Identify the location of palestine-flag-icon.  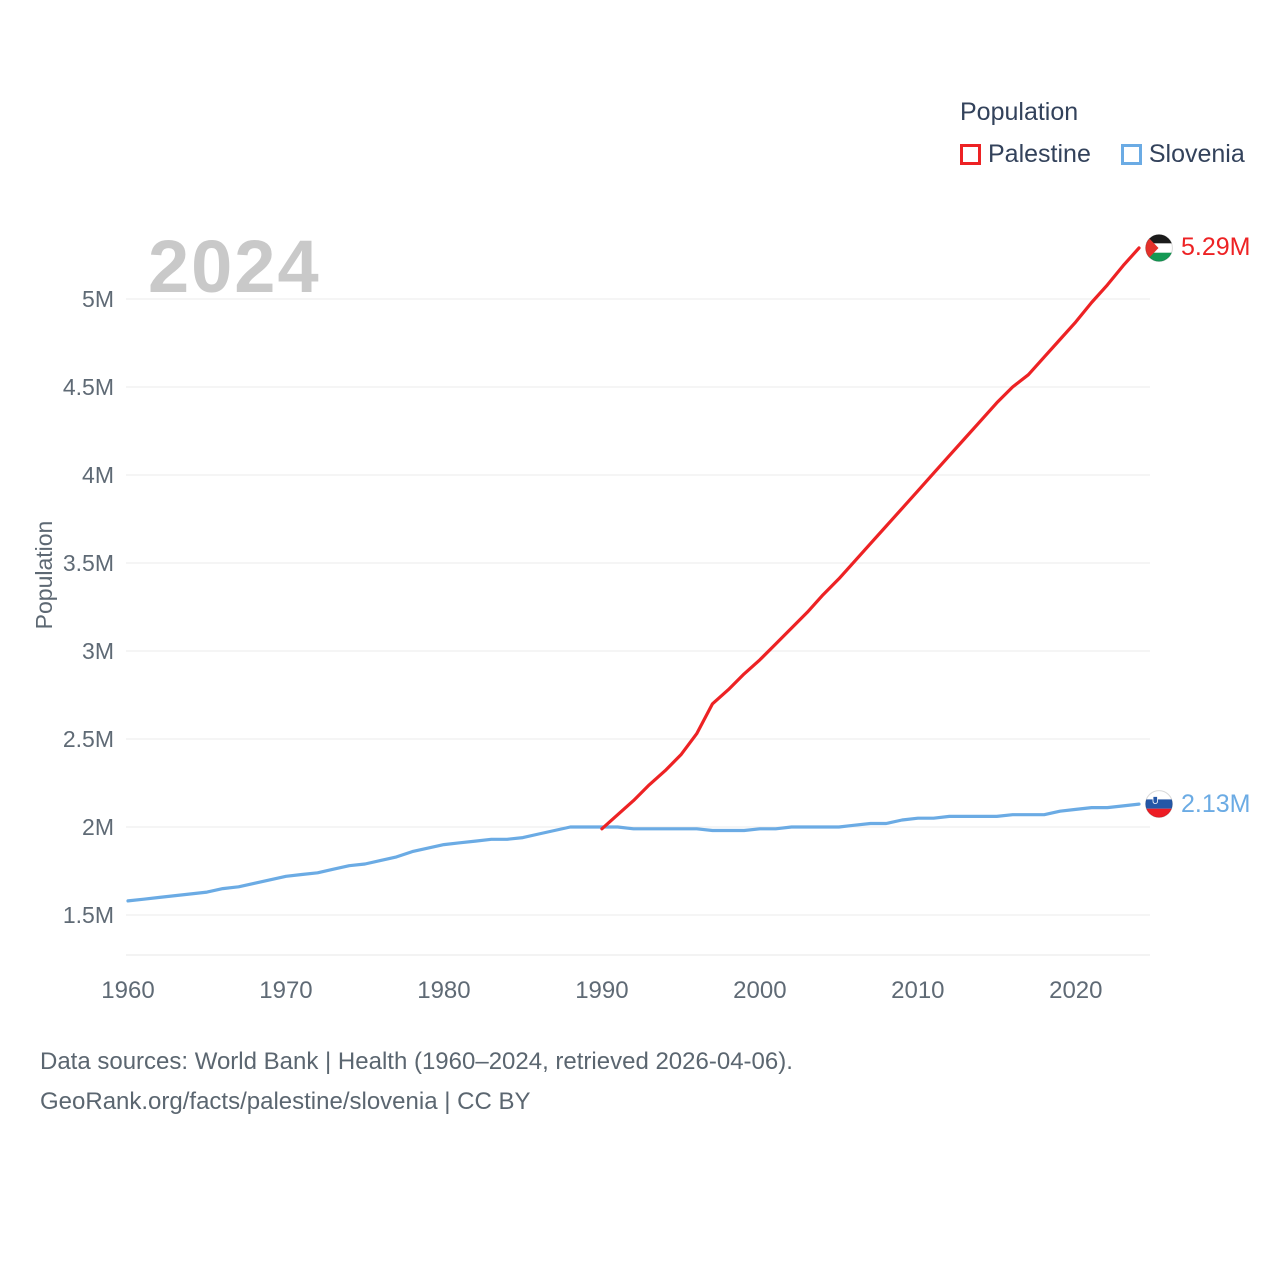
(1159, 248).